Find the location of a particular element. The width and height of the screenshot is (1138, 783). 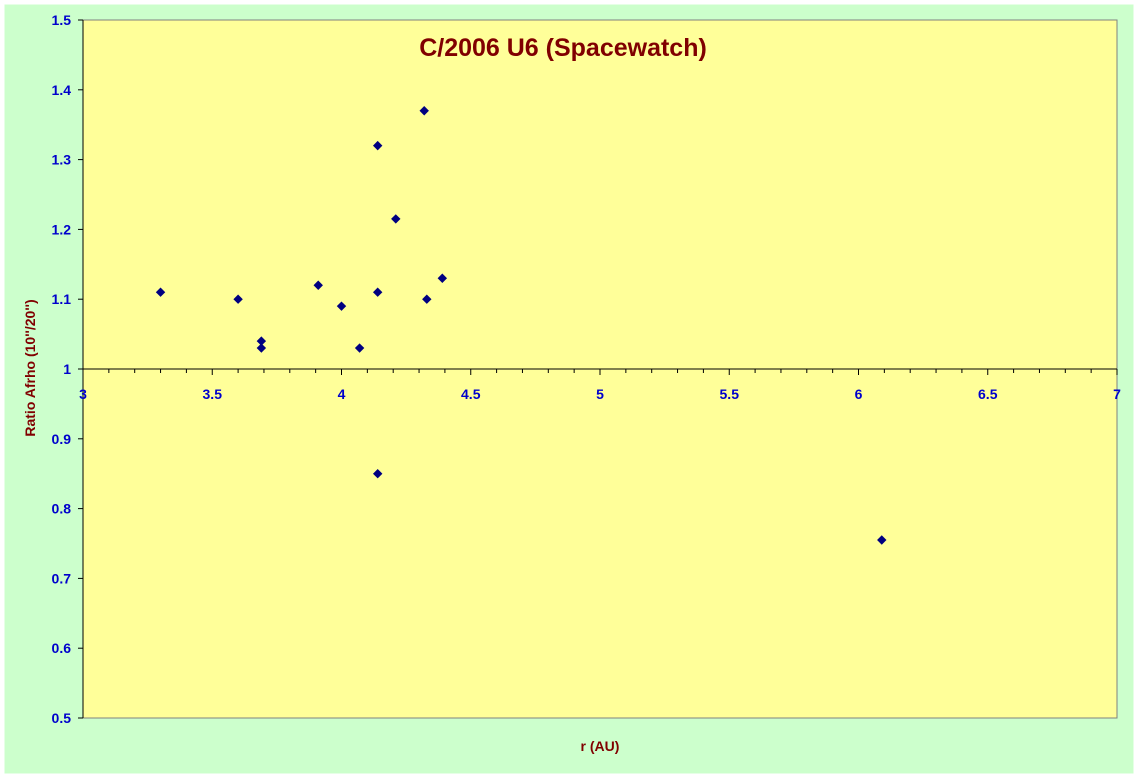

chart-title: C/2006 U6 (Spacewatch) is located at coordinates (563, 48).